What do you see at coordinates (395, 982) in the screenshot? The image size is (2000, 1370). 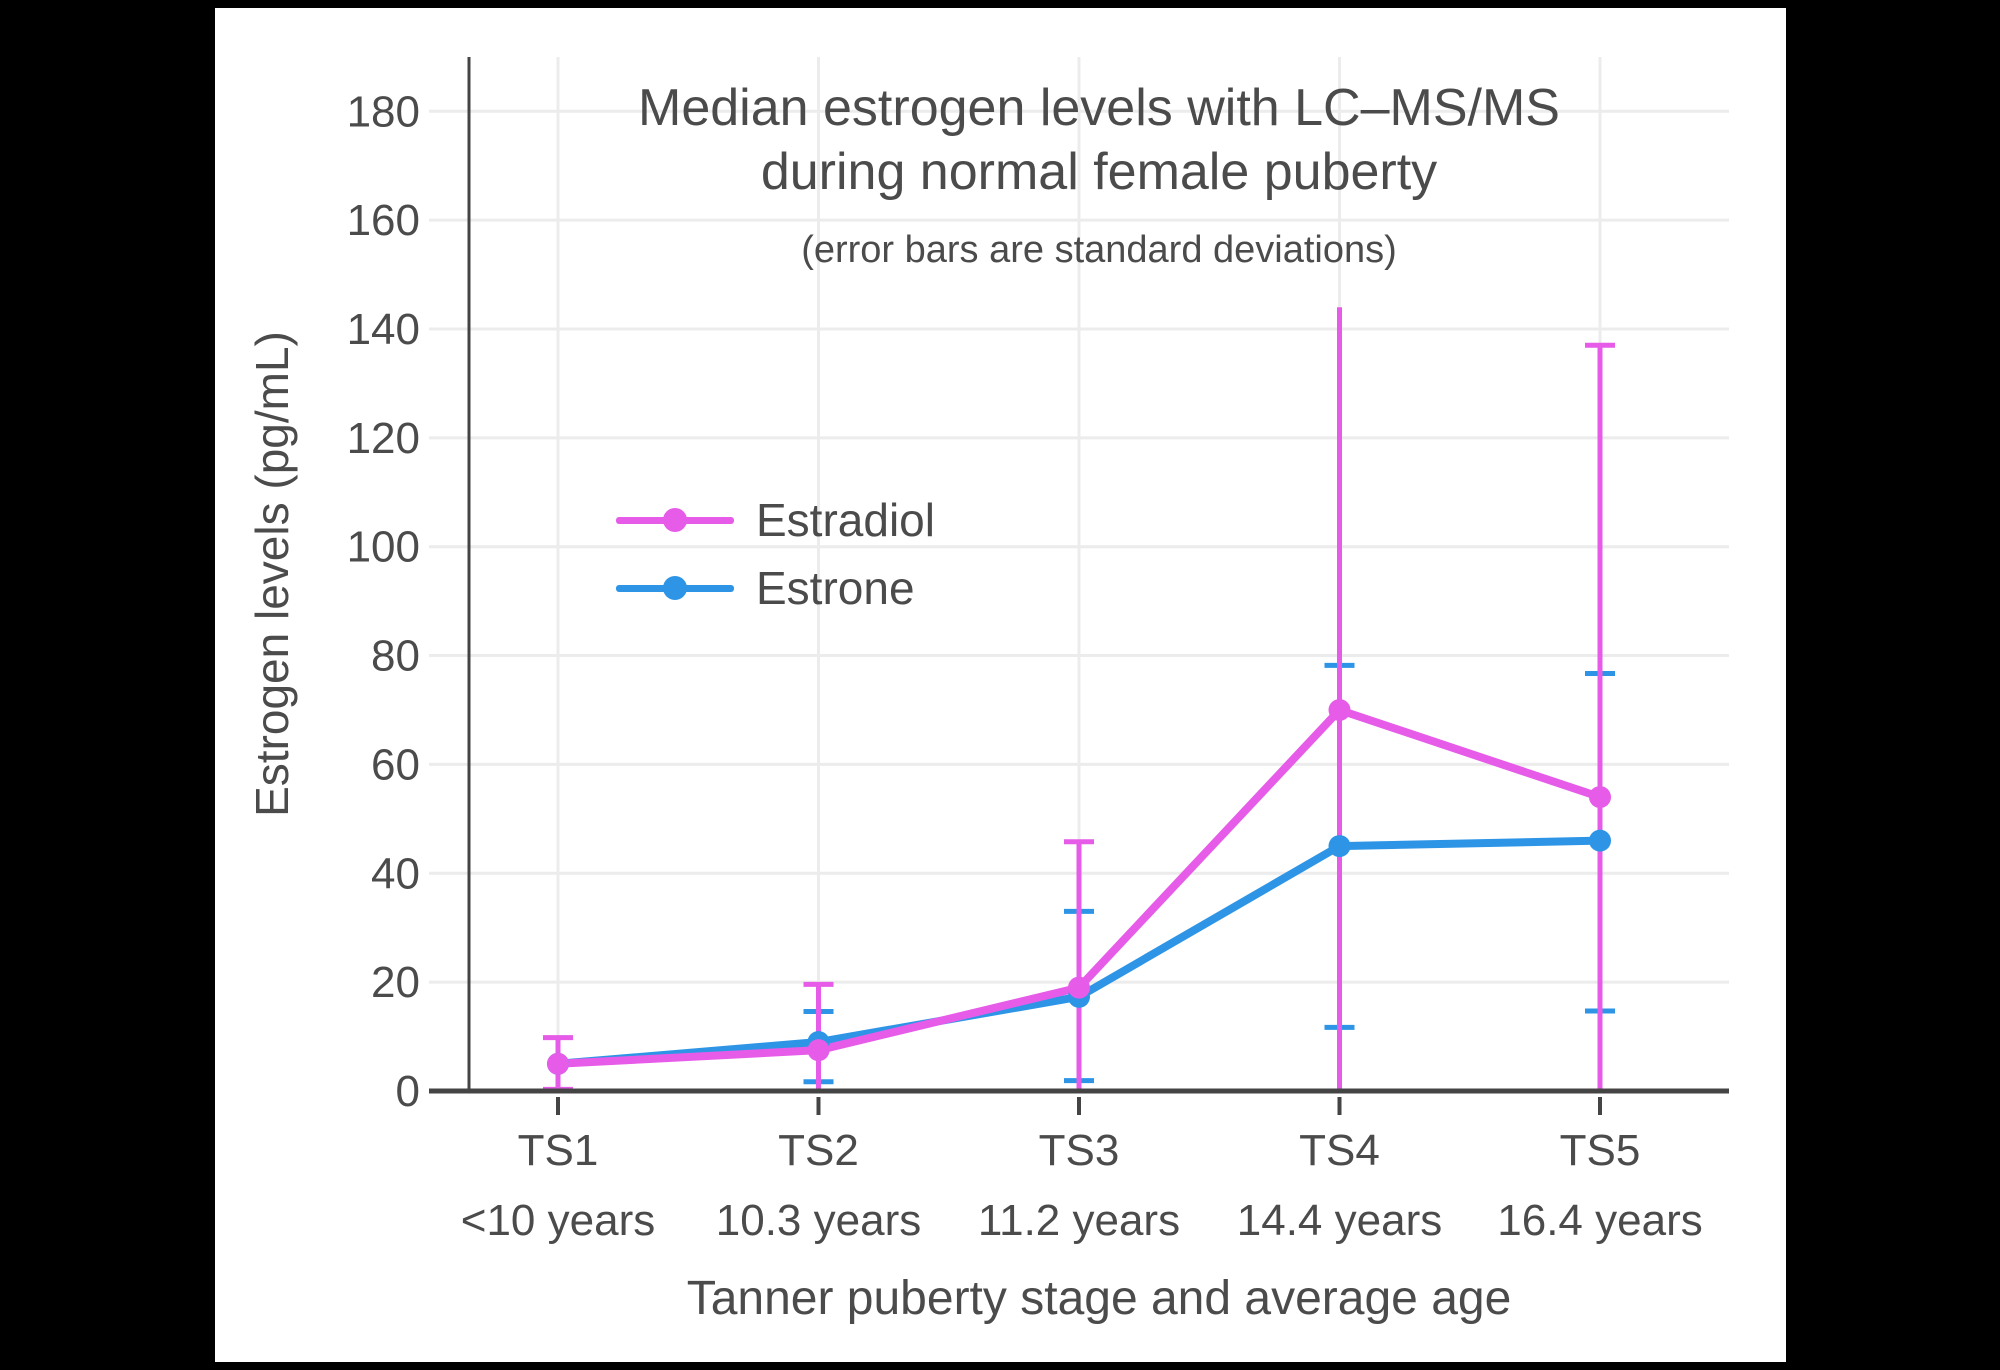 I see `y-tick-label: 20` at bounding box center [395, 982].